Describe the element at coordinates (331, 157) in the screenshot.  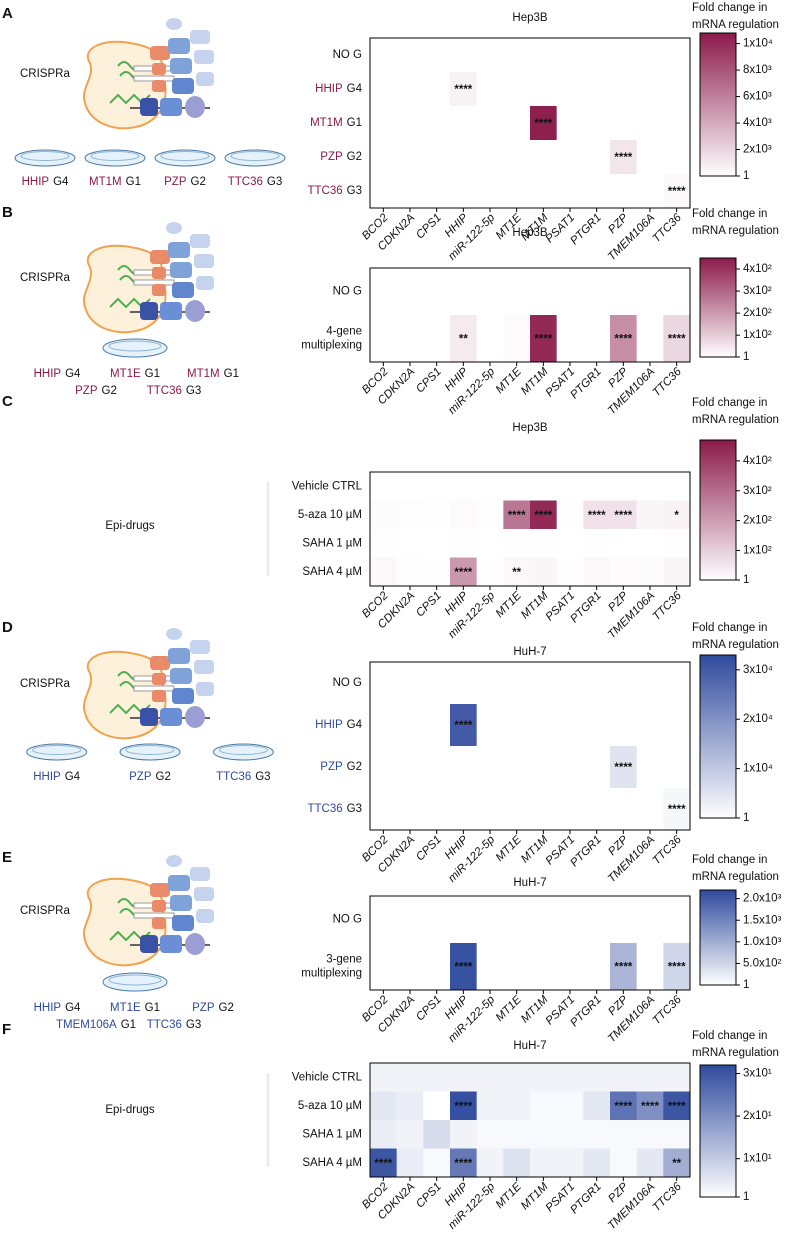
I see `gene-name: PZP` at that location.